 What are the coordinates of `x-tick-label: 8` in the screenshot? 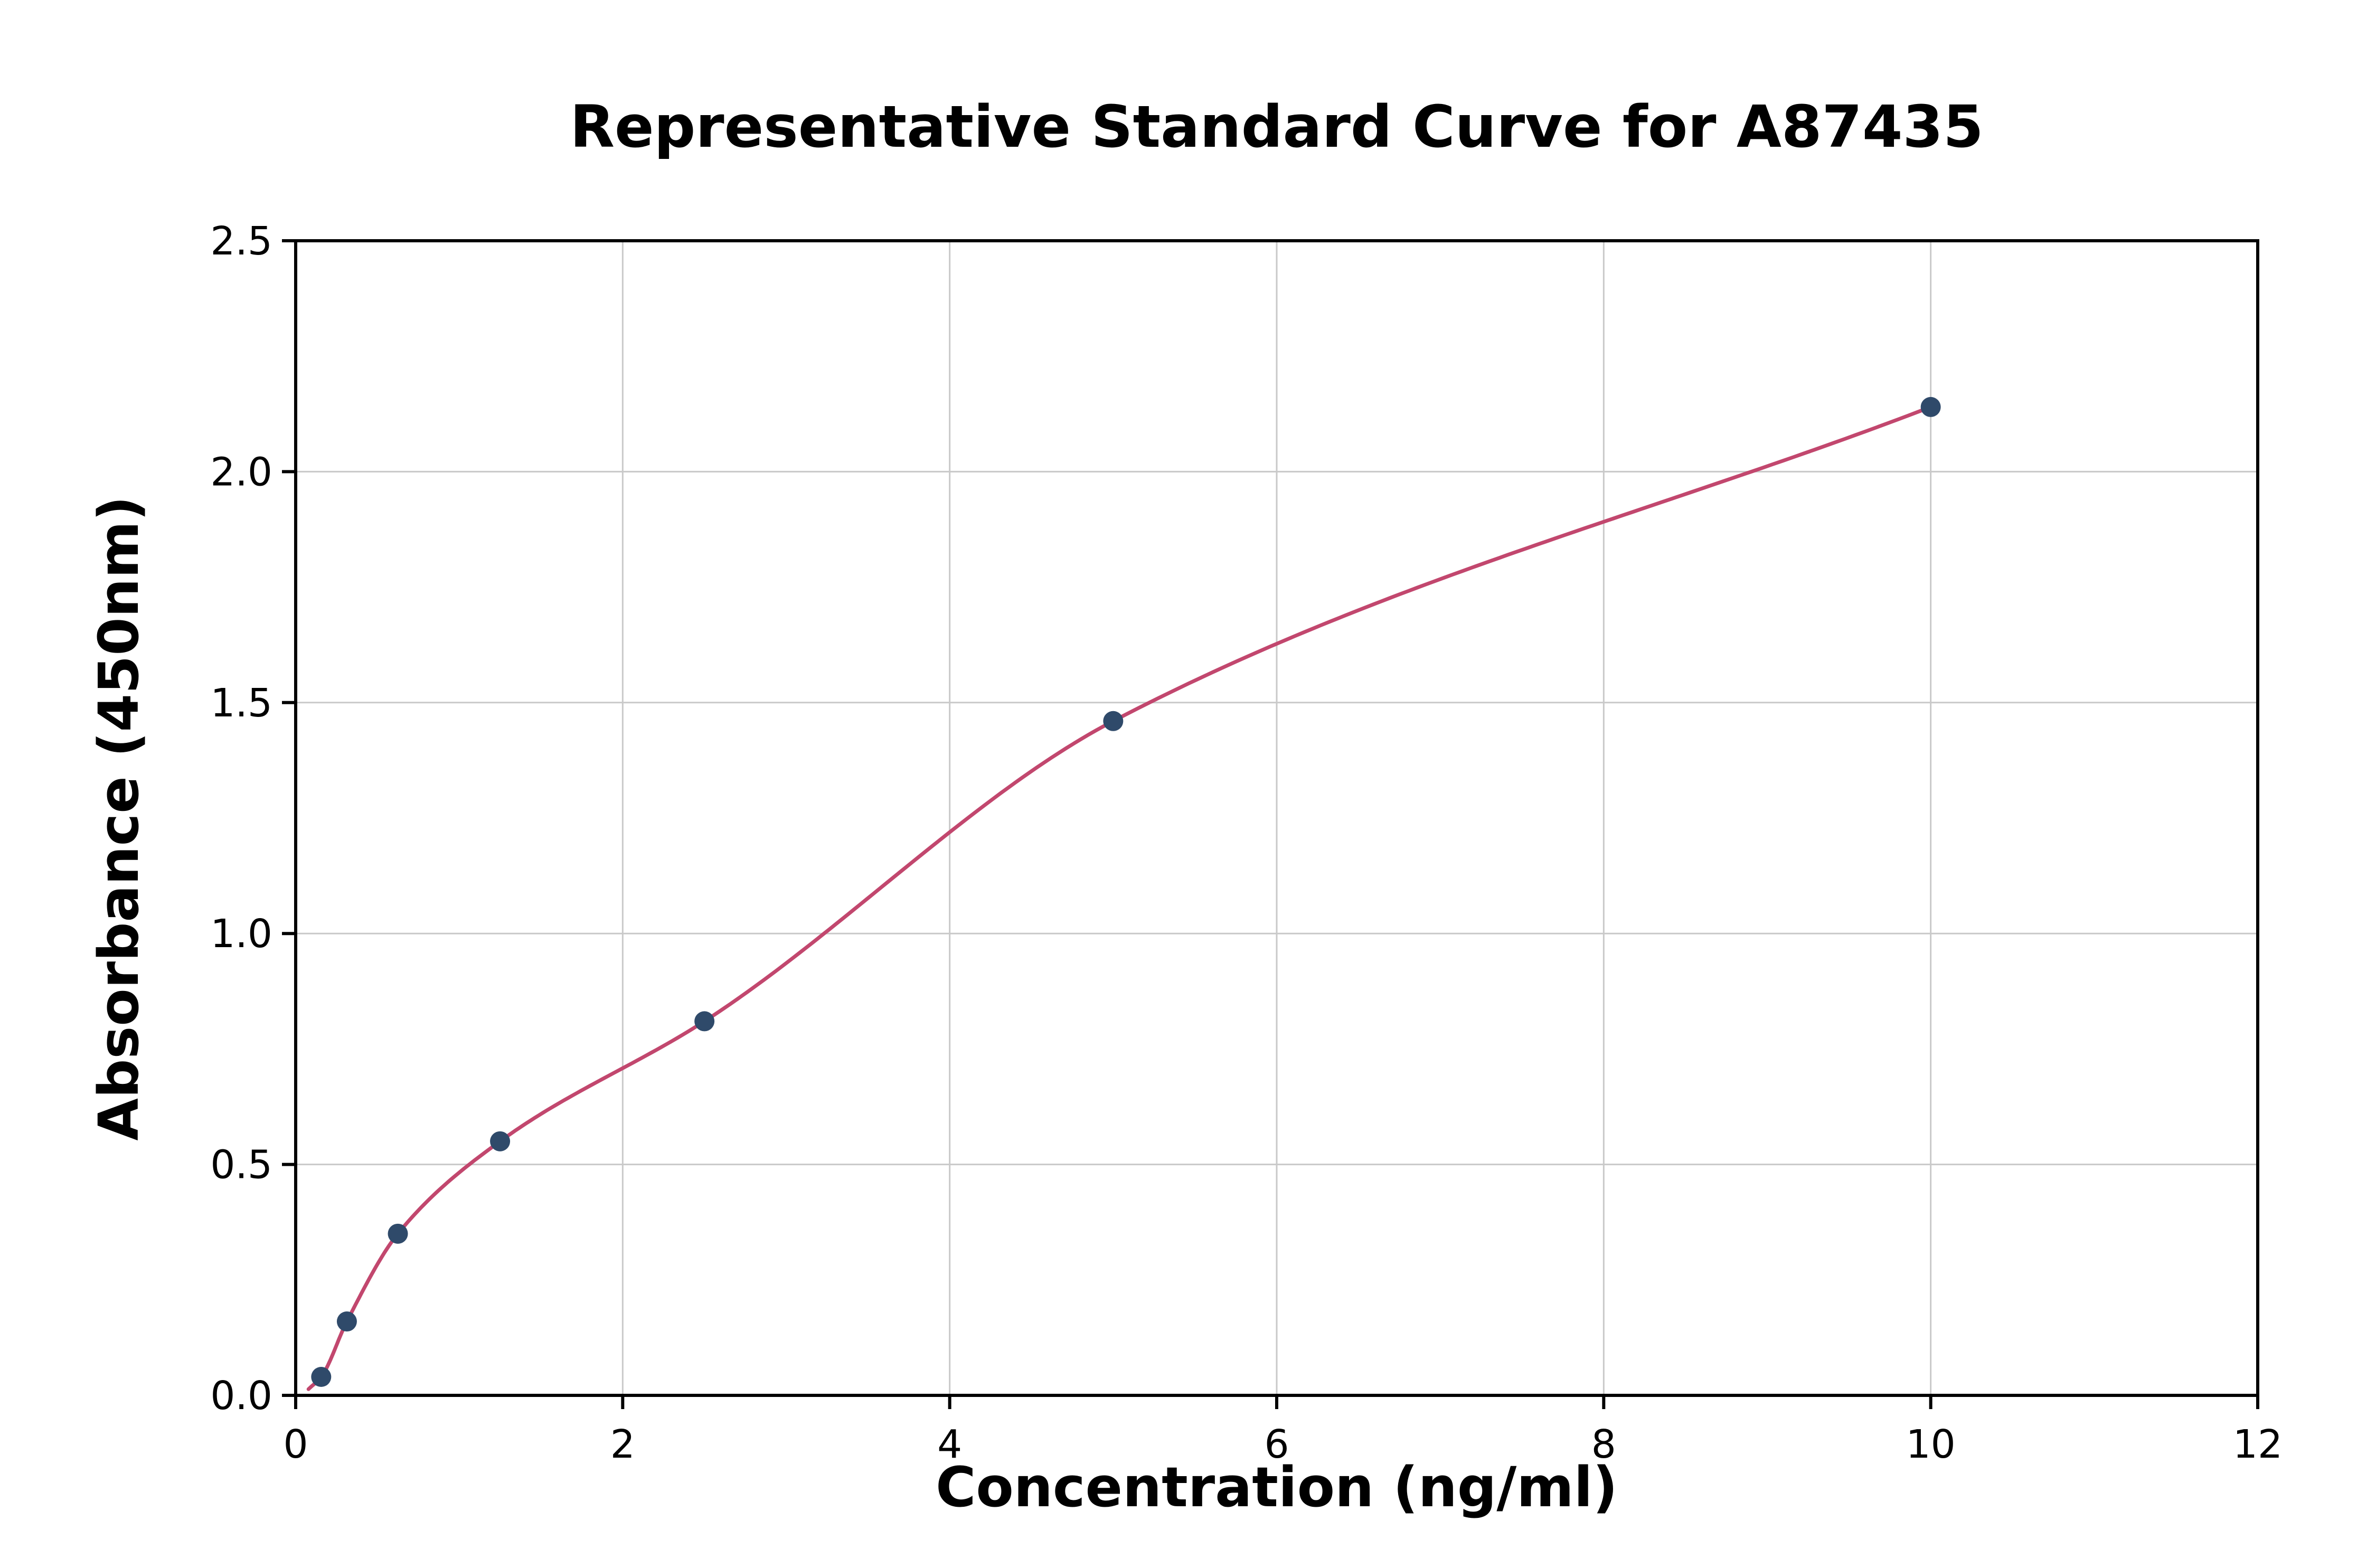 It's located at (1604, 1444).